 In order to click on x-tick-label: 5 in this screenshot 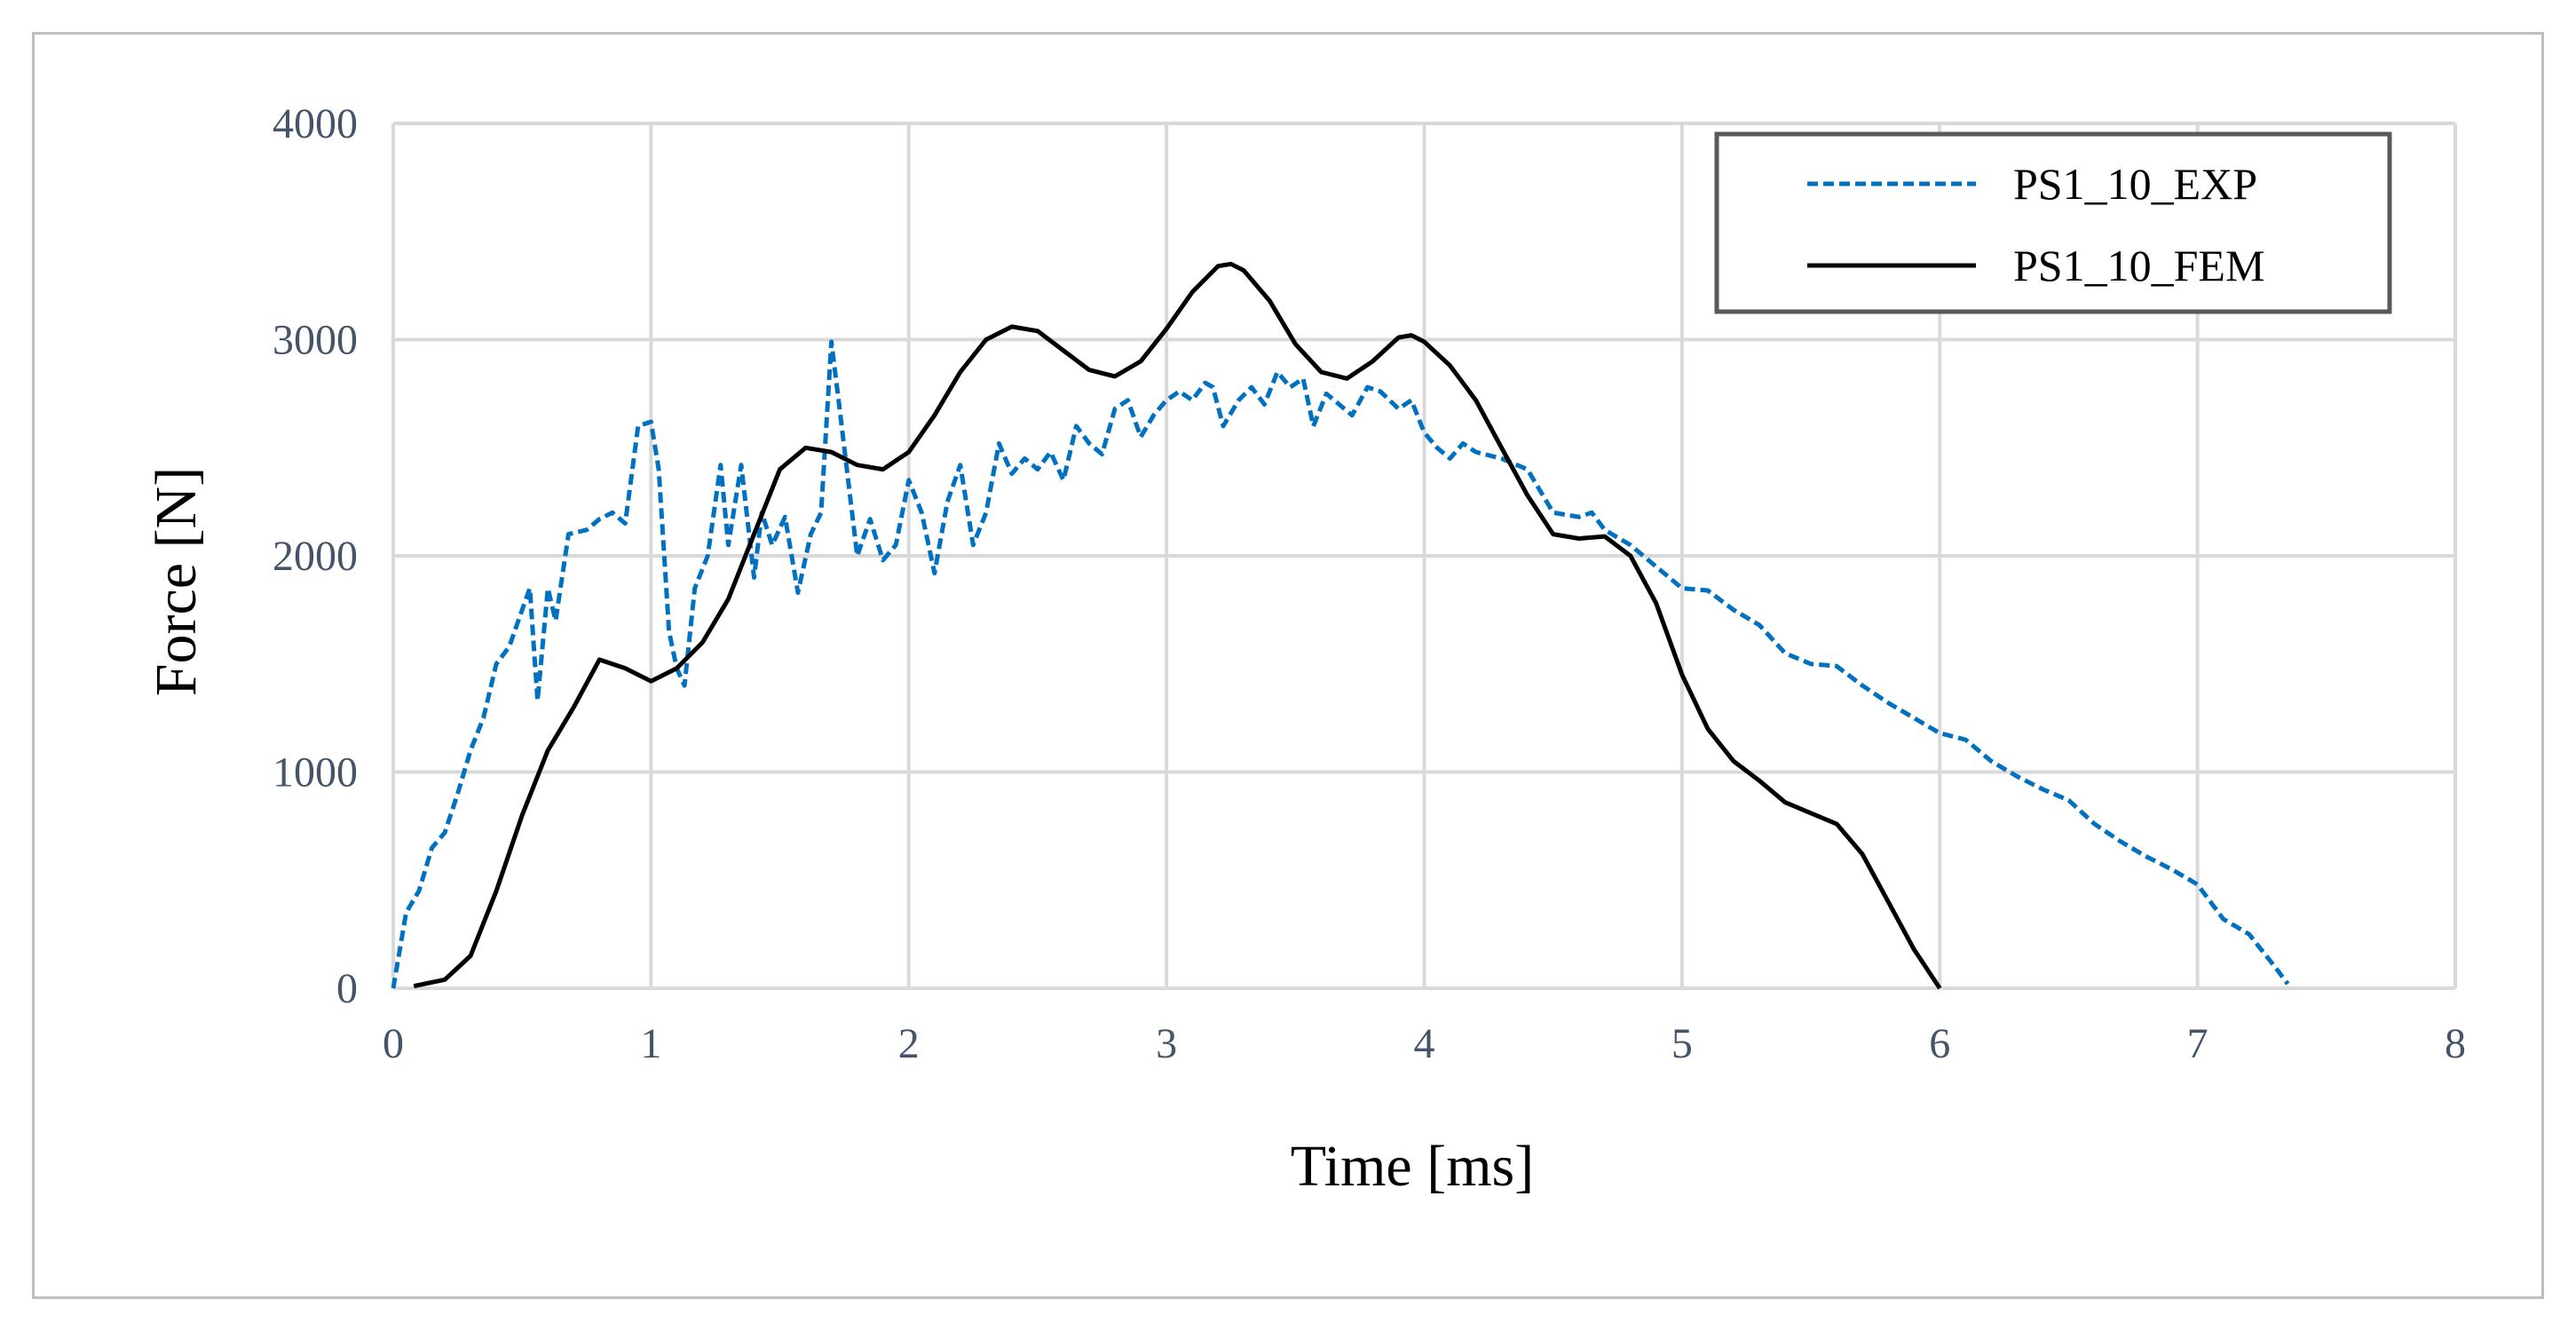, I will do `click(1682, 1043)`.